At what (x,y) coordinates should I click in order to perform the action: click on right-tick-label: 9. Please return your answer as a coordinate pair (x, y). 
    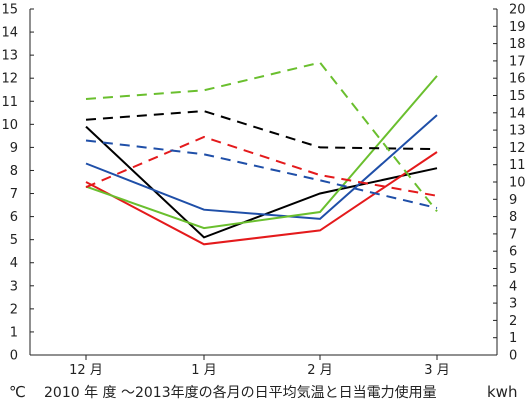
    Looking at the image, I should click on (513, 200).